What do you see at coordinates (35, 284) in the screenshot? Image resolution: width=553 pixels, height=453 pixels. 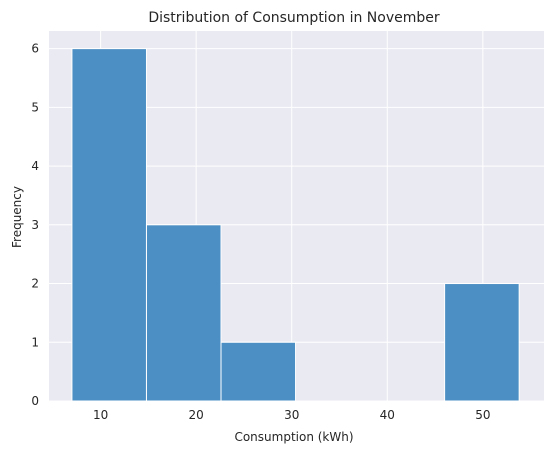 I see `y-tick-label: 2` at bounding box center [35, 284].